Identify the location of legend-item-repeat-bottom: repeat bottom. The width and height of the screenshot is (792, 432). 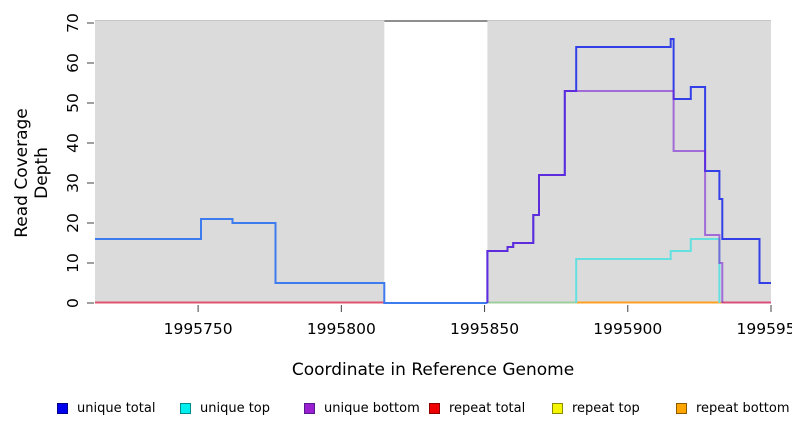
(733, 408).